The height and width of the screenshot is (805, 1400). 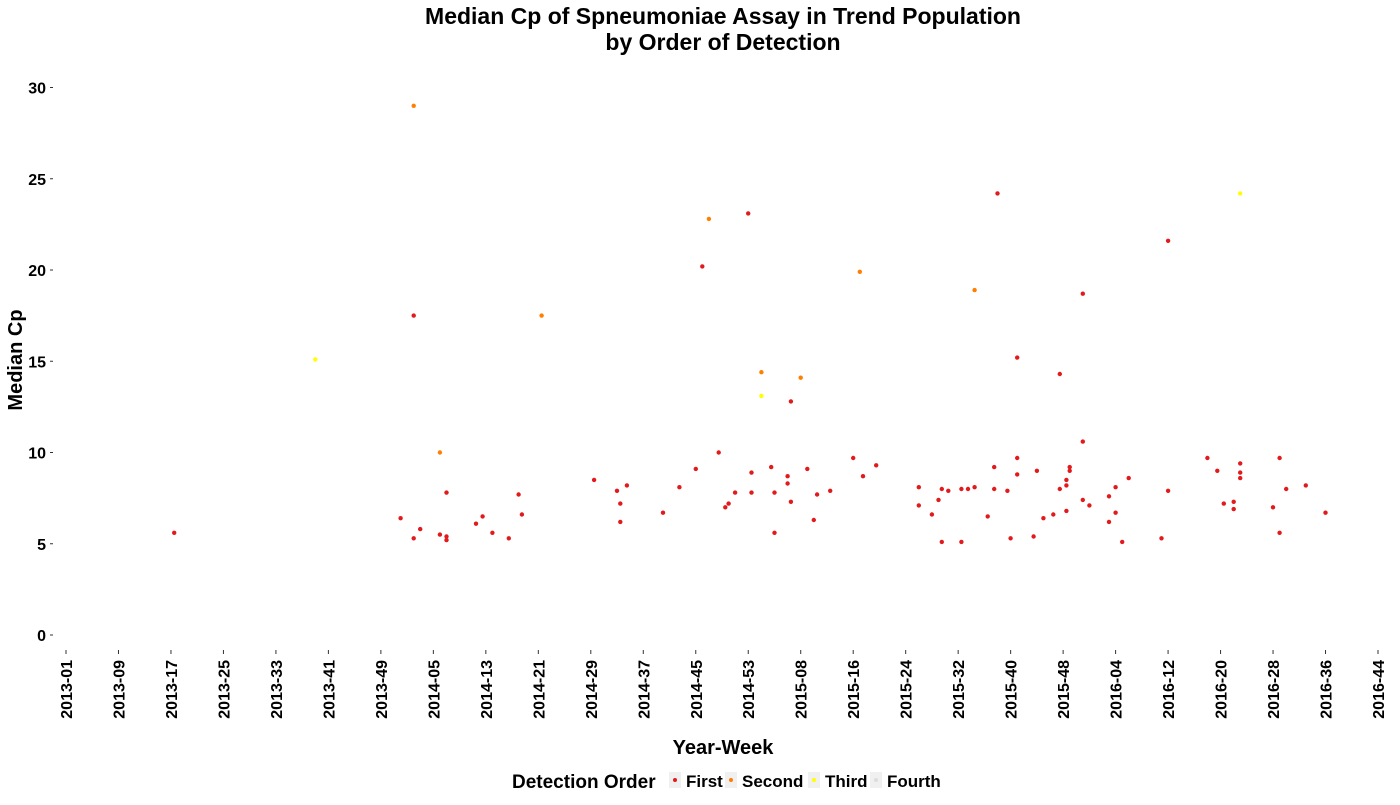 I want to click on x-tick-label: 2013-17, so click(x=172, y=689).